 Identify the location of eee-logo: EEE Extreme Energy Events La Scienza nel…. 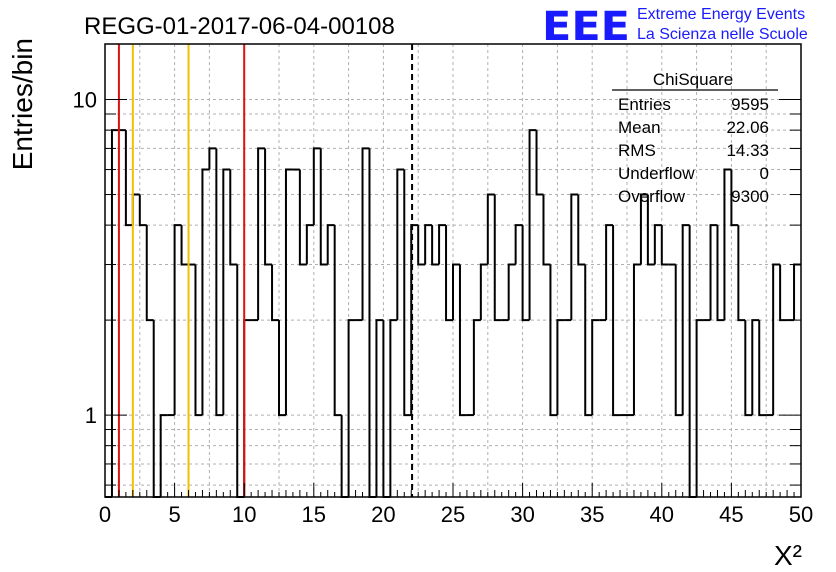
(675, 27).